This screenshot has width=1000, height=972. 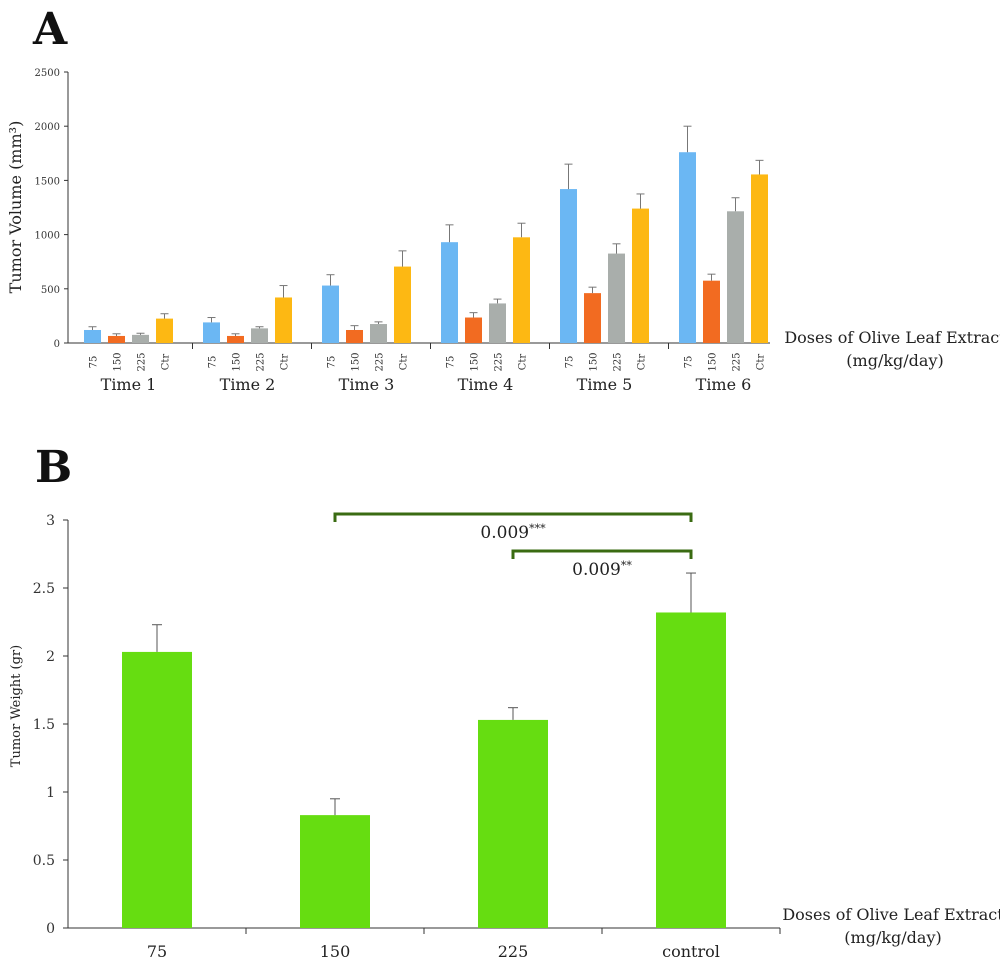 What do you see at coordinates (53, 467) in the screenshot?
I see `panel-b-letter: B` at bounding box center [53, 467].